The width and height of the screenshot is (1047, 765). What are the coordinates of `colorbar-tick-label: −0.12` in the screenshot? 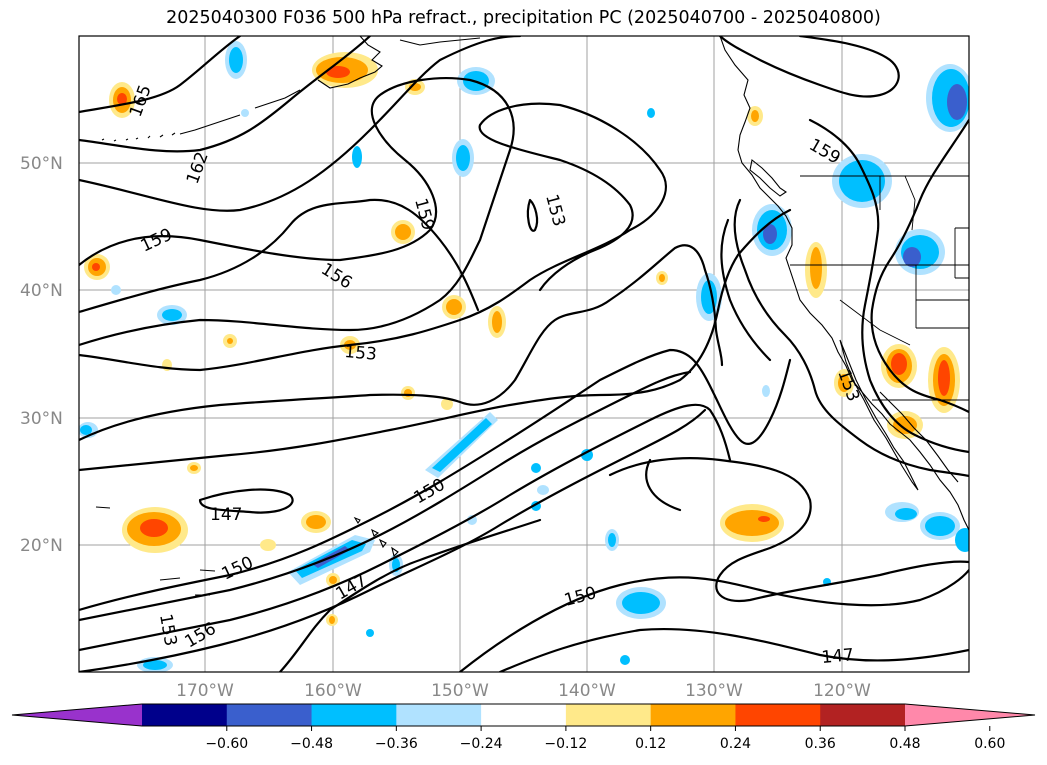 It's located at (565, 744).